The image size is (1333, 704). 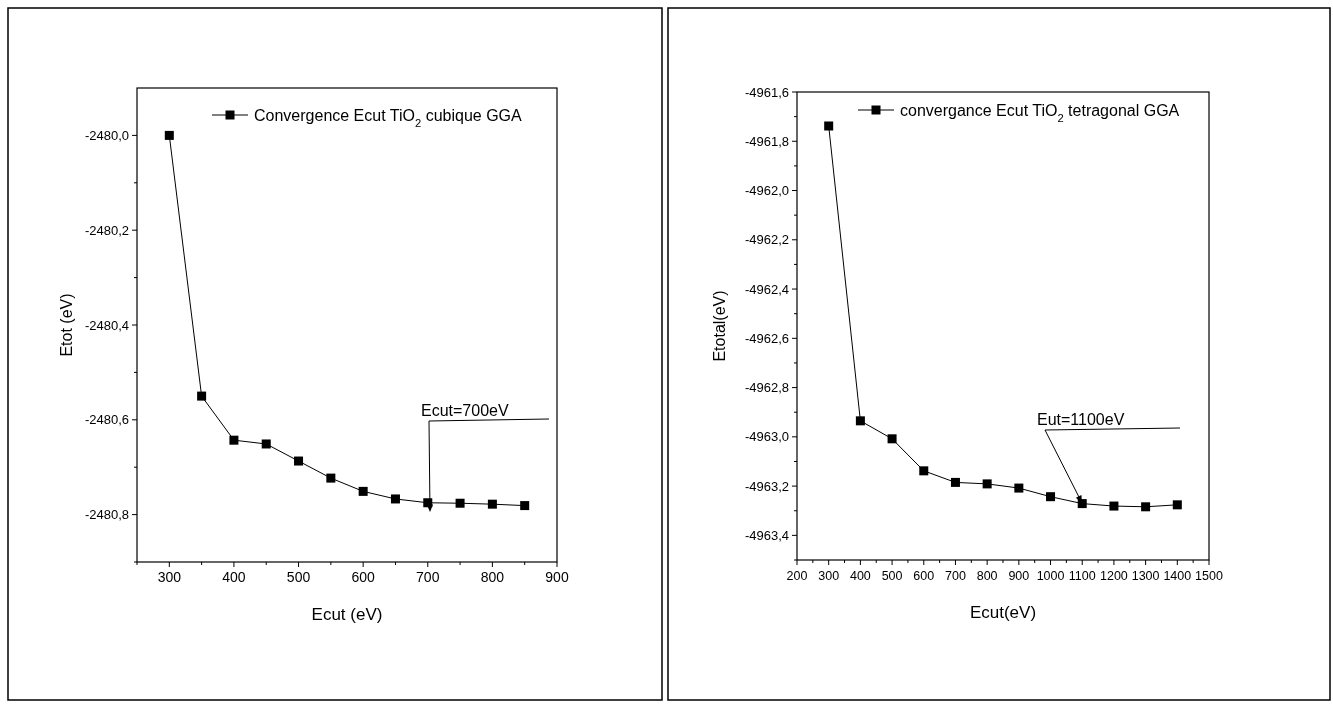 I want to click on x-axis-title: Ecut(eV), so click(x=1003, y=612).